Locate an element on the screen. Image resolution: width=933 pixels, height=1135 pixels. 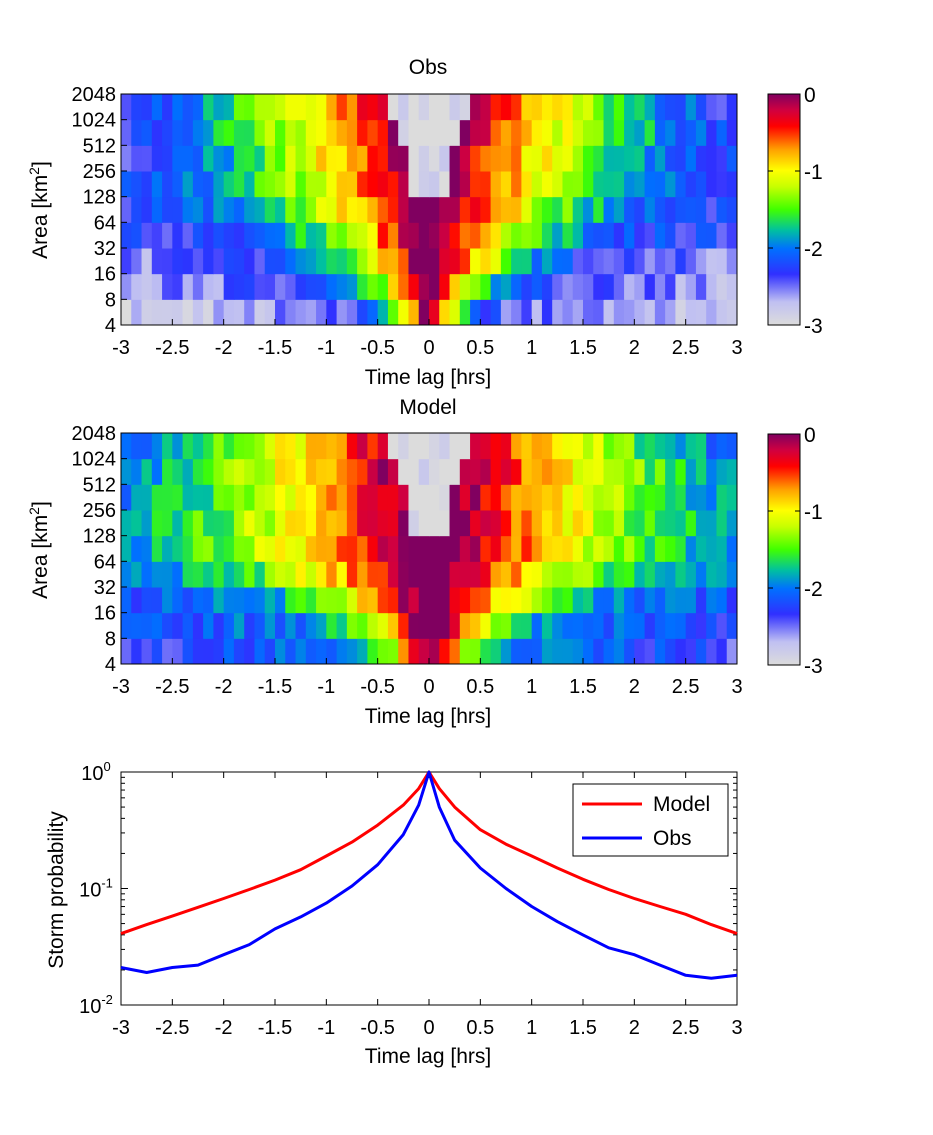
x-tick-label: 2 is located at coordinates (634, 348).